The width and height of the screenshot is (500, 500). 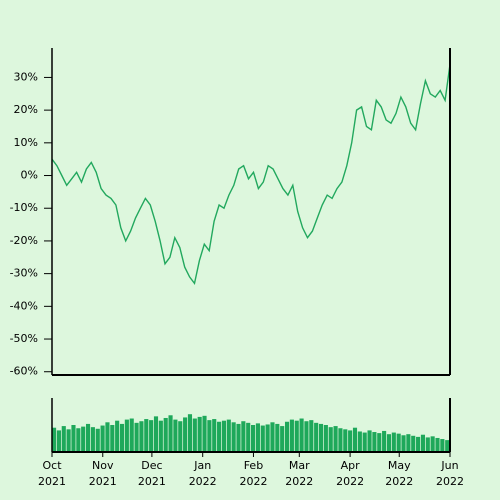 I want to click on y-tick-label: 20%, so click(x=26, y=109).